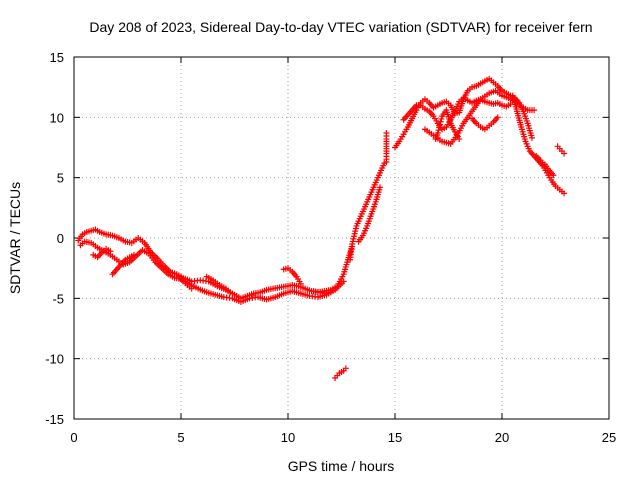 This screenshot has height=480, width=640. Describe the element at coordinates (538, 144) in the screenshot. I see `series-track-decline` at that location.